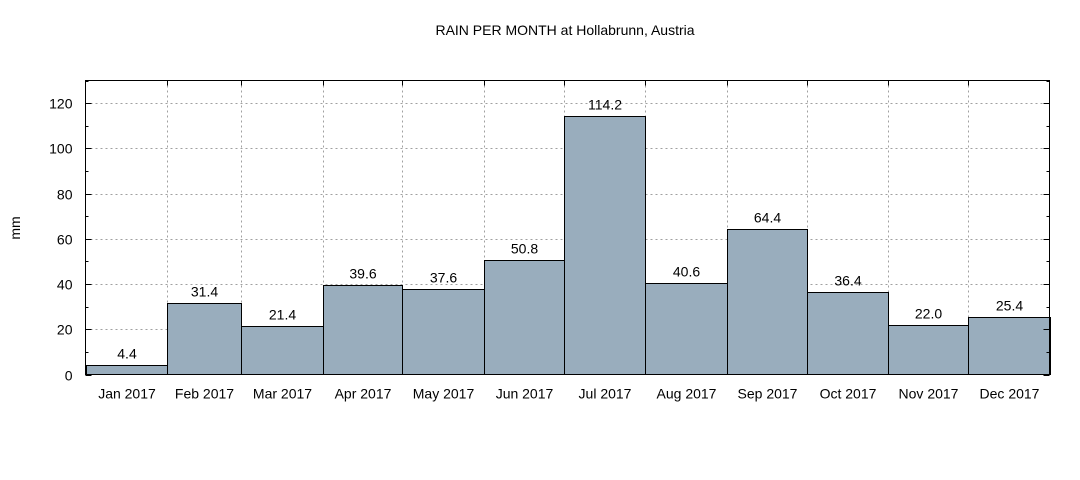 Image resolution: width=1080 pixels, height=480 pixels. What do you see at coordinates (204, 339) in the screenshot?
I see `bar-feb-2017` at bounding box center [204, 339].